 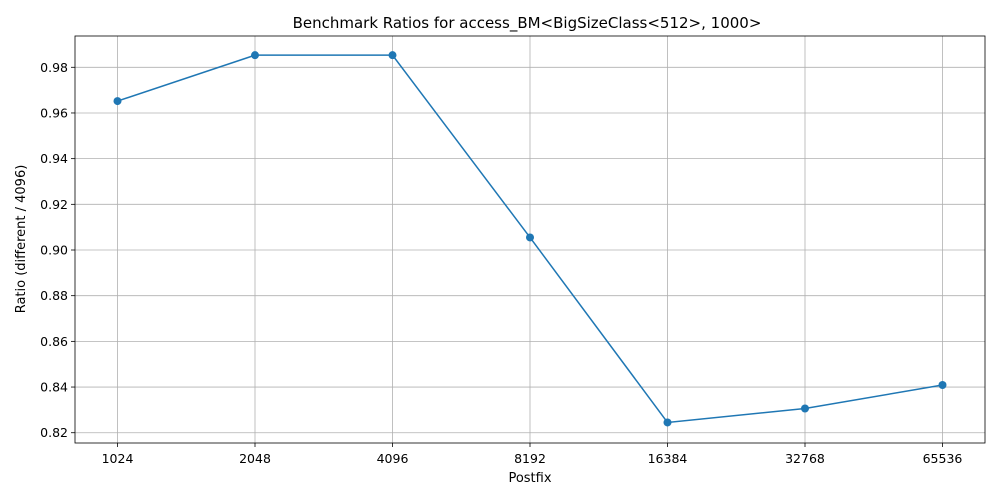 What do you see at coordinates (54, 112) in the screenshot?
I see `y-tick-label: 0.96` at bounding box center [54, 112].